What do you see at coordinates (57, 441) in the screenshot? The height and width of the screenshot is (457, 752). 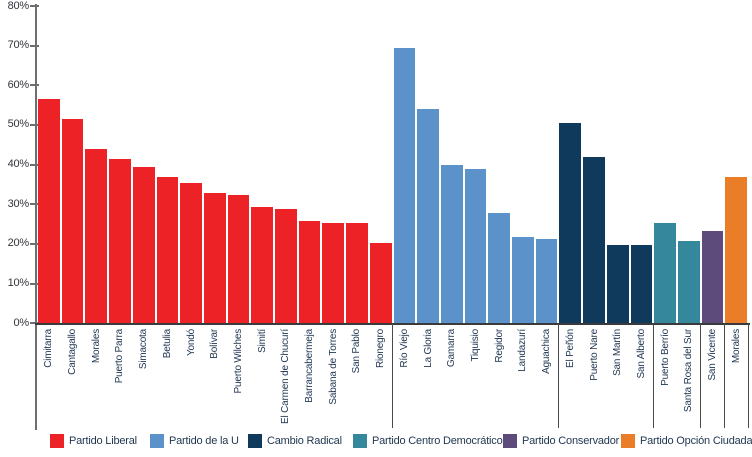 I see `partido-liberal-swatch` at bounding box center [57, 441].